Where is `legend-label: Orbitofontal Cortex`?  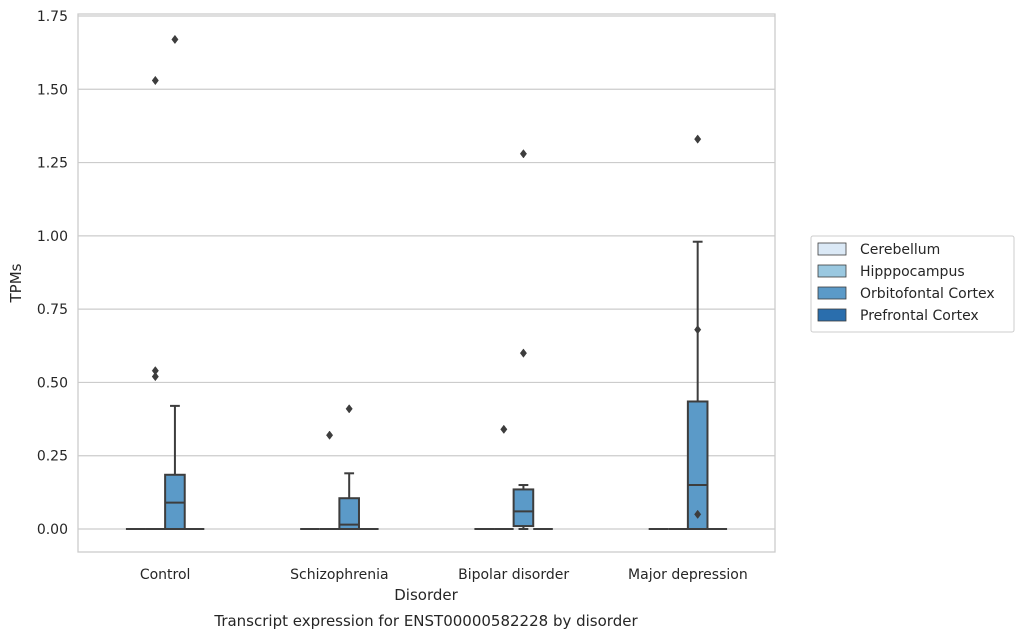 legend-label: Orbitofontal Cortex is located at coordinates (927, 294).